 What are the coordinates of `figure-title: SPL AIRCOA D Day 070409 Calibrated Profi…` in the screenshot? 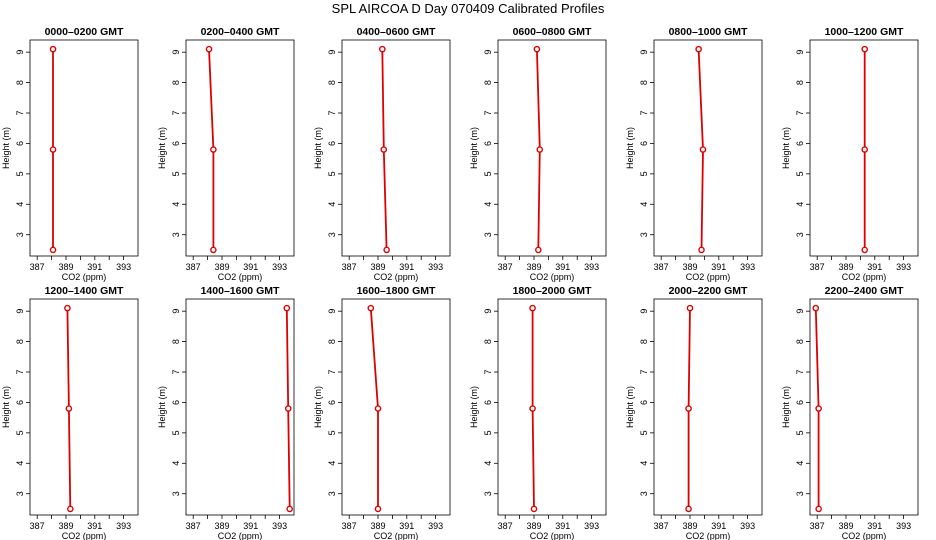 It's located at (468, 8).